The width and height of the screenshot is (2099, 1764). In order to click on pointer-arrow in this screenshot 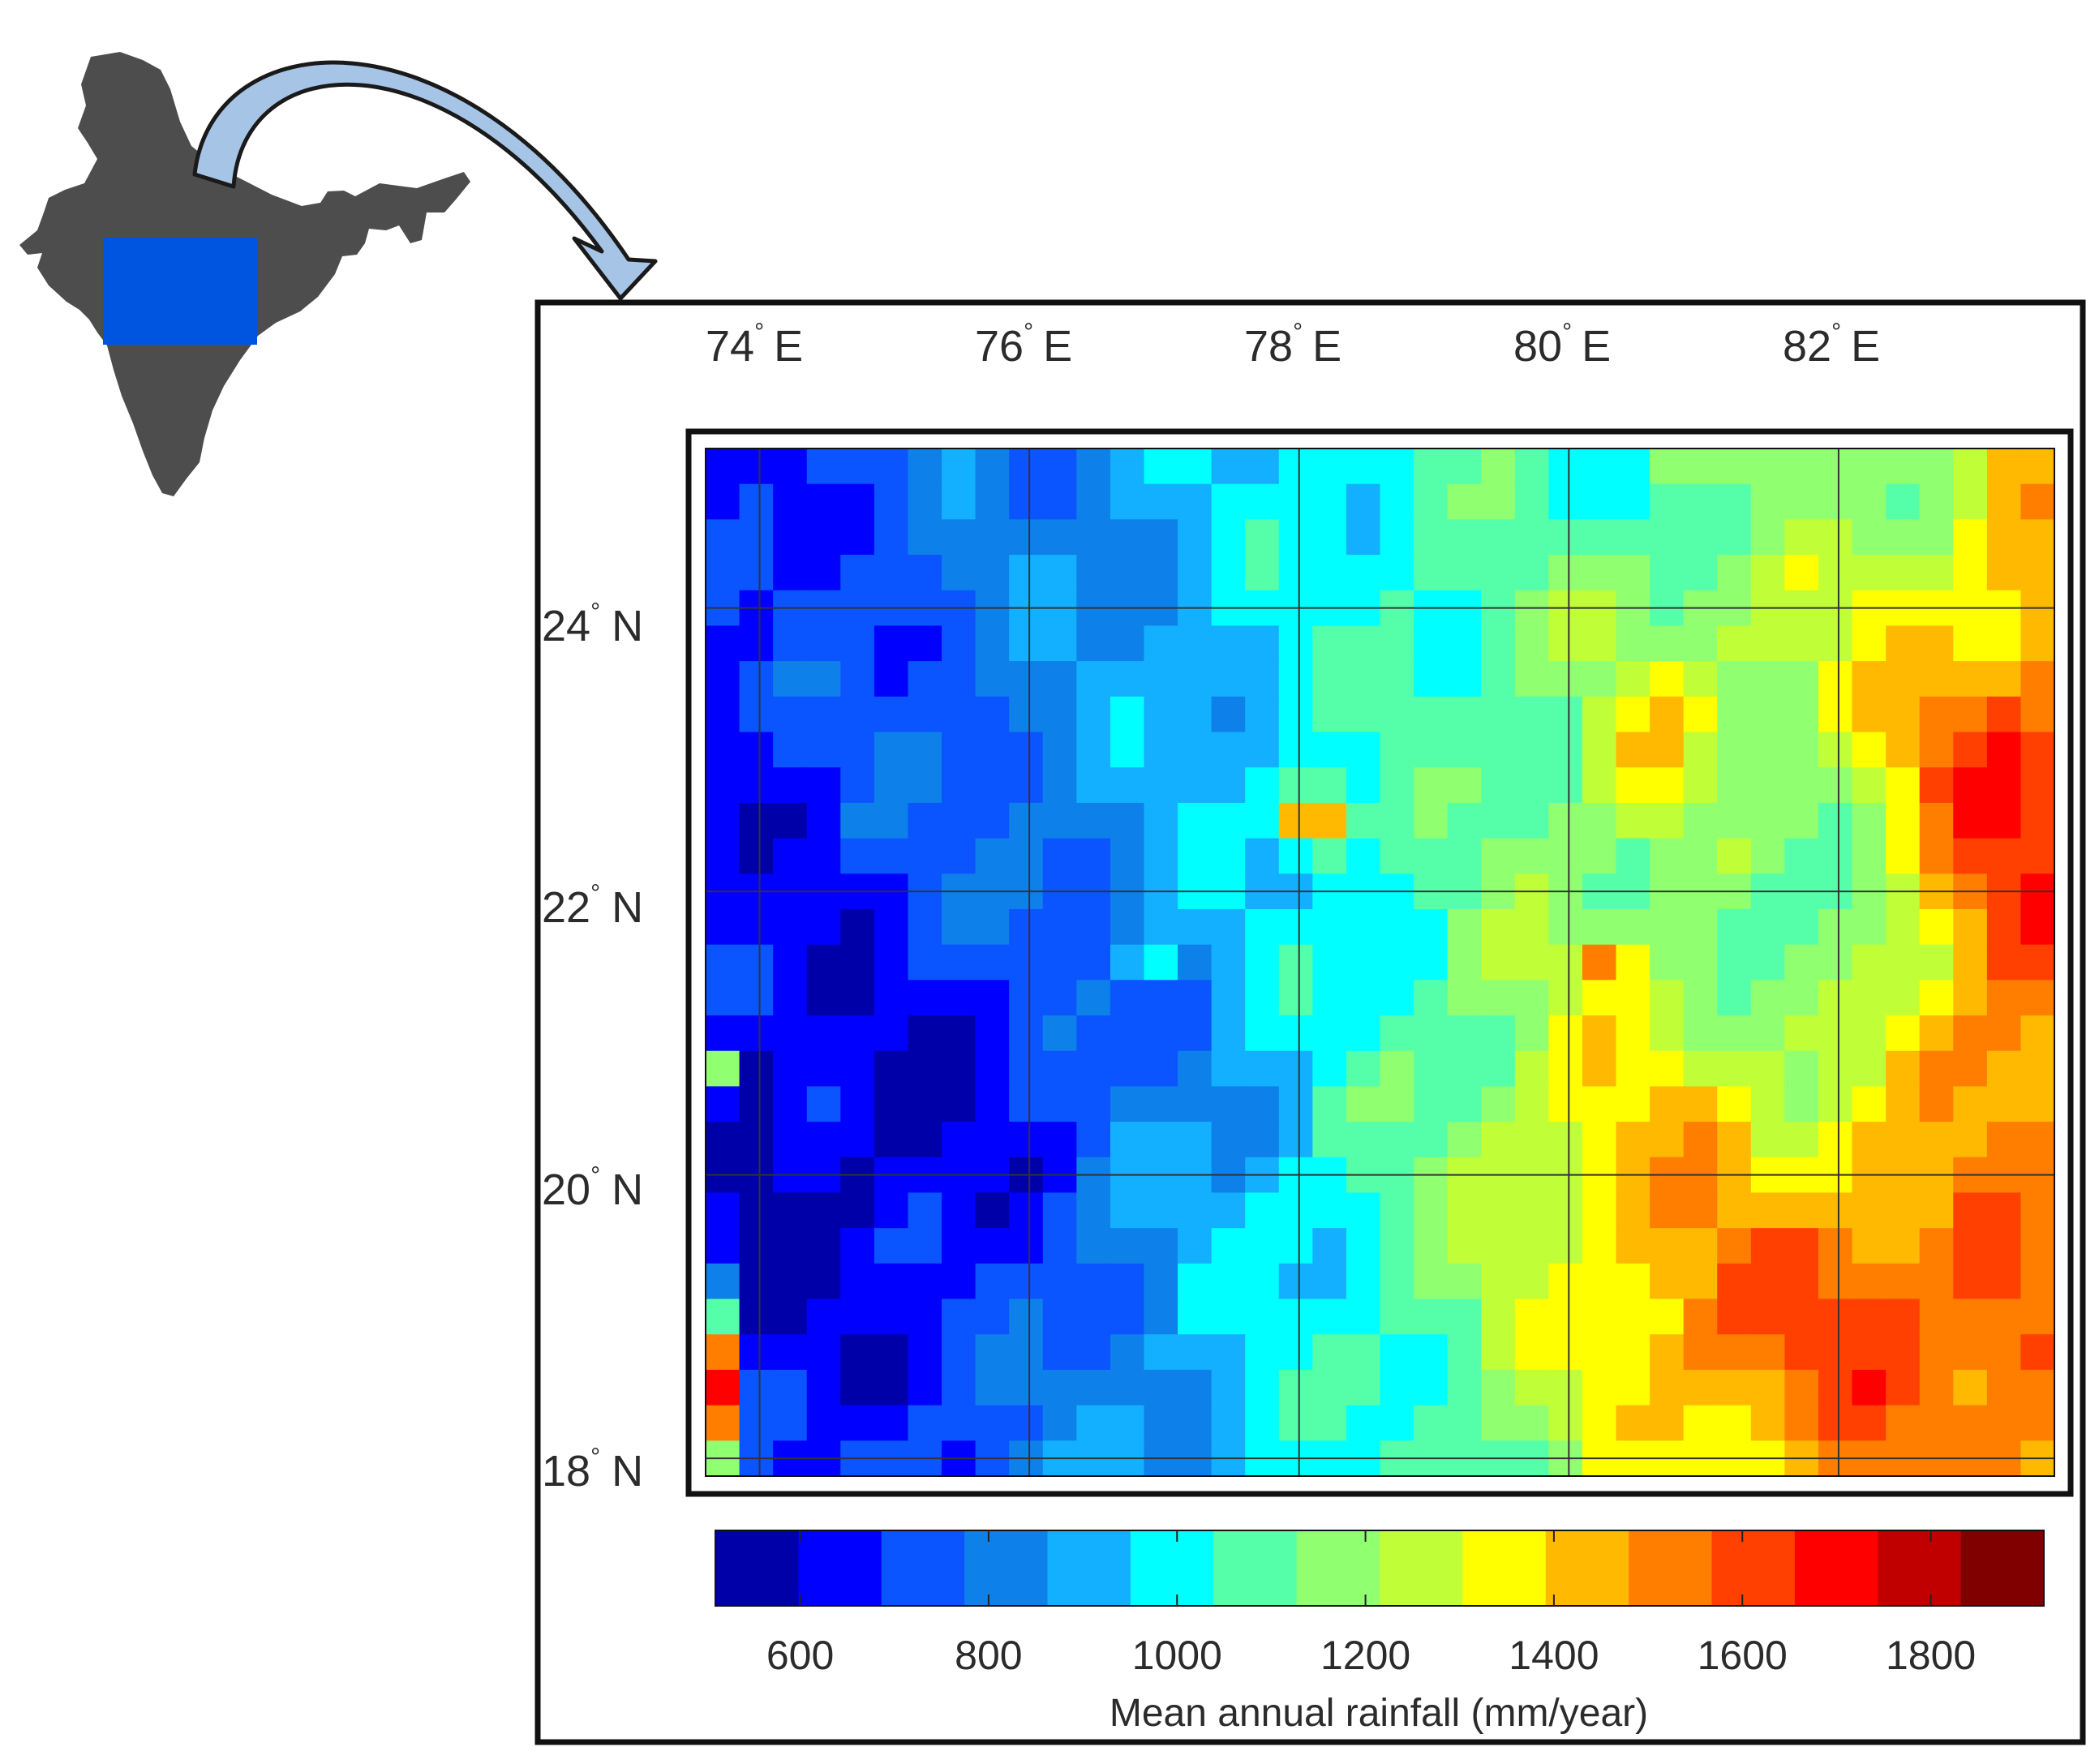, I will do `click(425, 180)`.